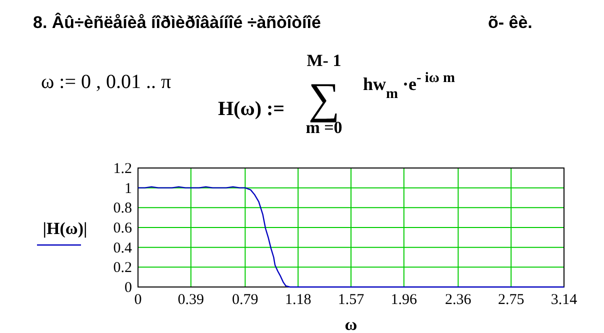 The height and width of the screenshot is (333, 604). I want to click on x-axis-title: ω, so click(351, 324).